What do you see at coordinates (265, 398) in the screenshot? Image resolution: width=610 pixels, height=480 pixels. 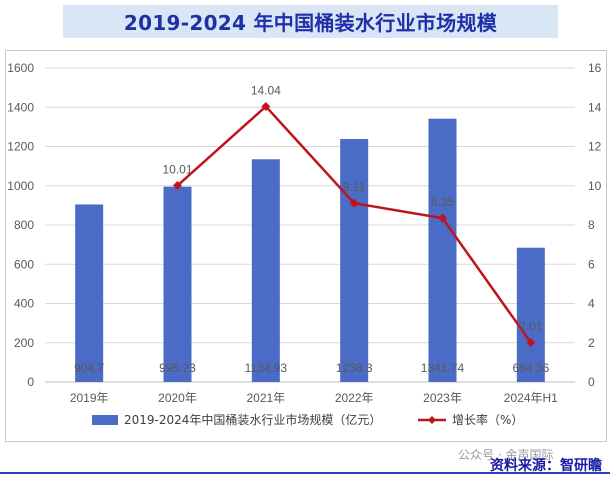 I see `x-tick-label: 2021年` at bounding box center [265, 398].